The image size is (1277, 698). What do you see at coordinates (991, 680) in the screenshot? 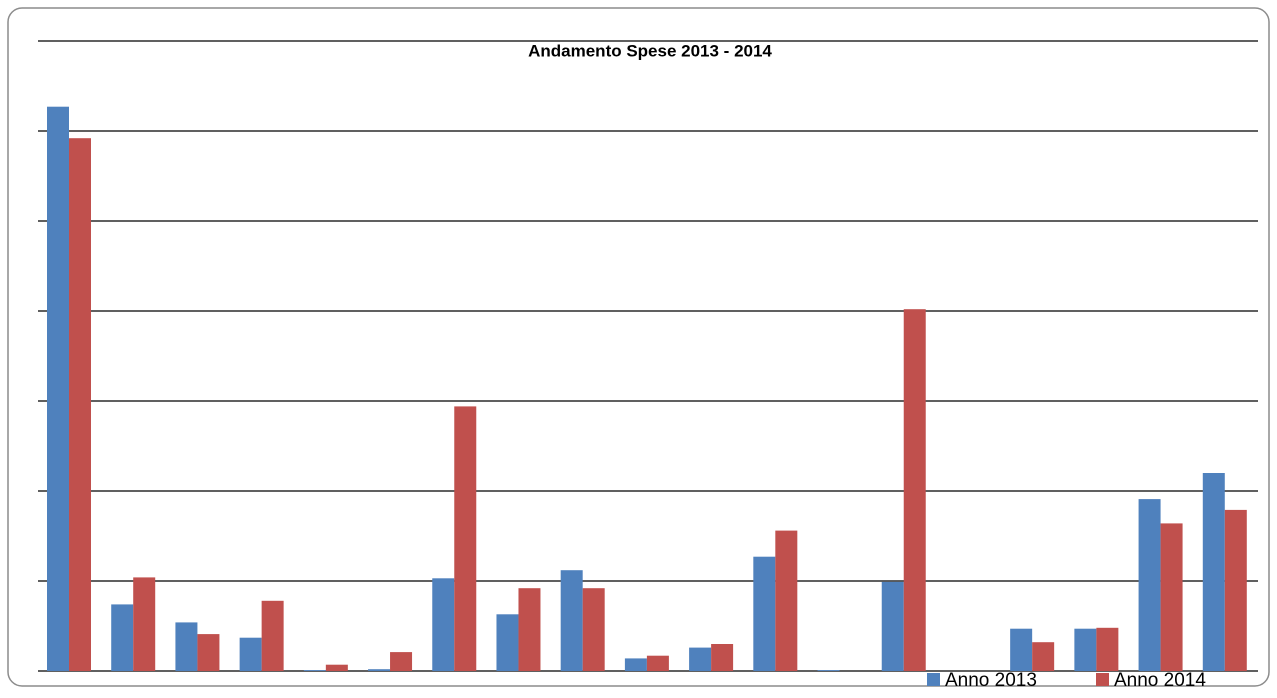
I see `legend-label: Anno 2013` at bounding box center [991, 680].